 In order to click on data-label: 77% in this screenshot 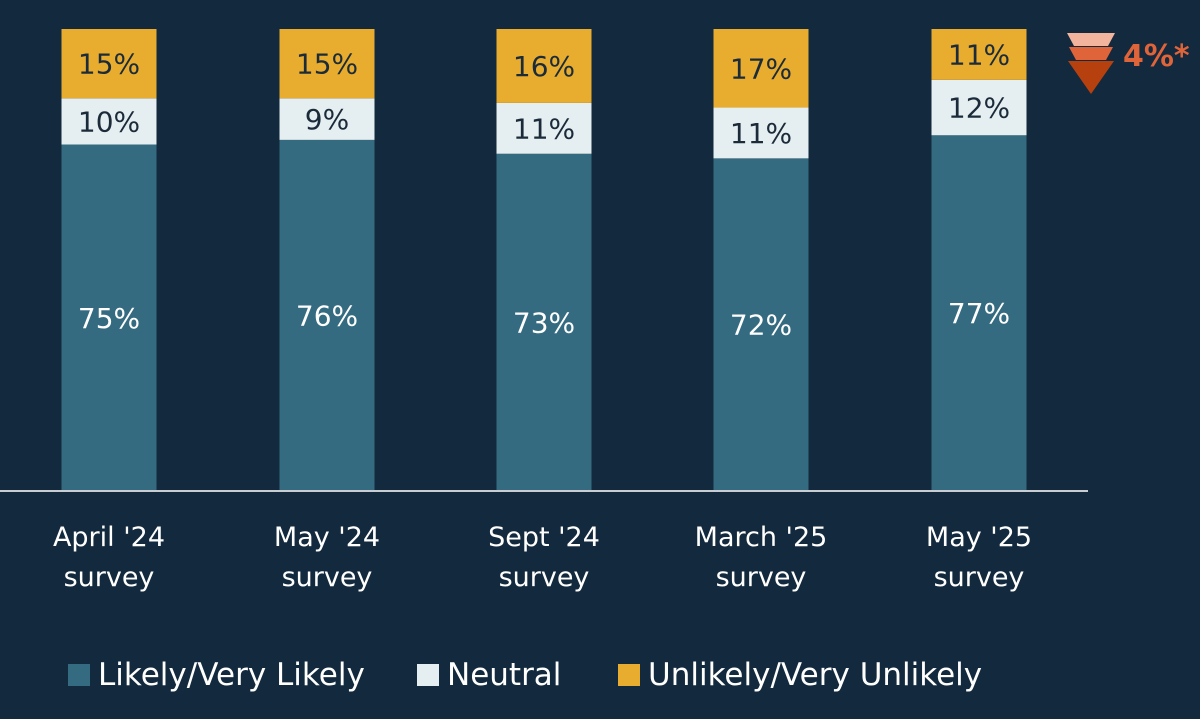, I will do `click(979, 313)`.